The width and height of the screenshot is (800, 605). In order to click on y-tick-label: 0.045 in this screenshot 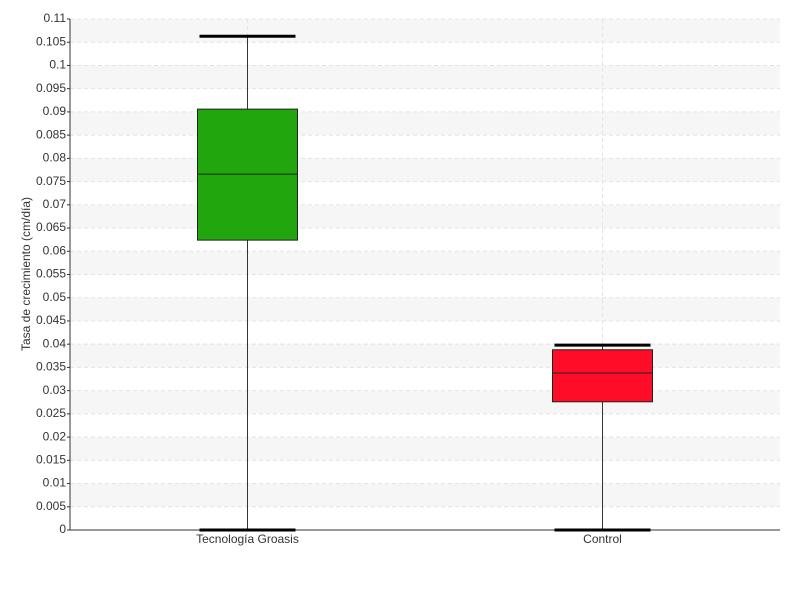, I will do `click(51, 320)`.